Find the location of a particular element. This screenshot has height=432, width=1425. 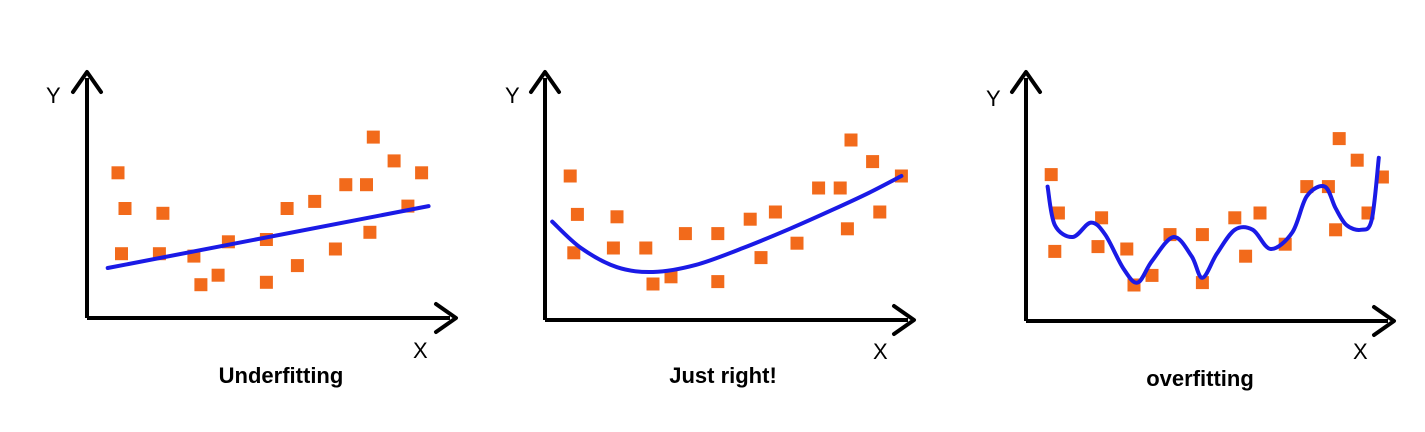

data-points is located at coordinates (270, 211).